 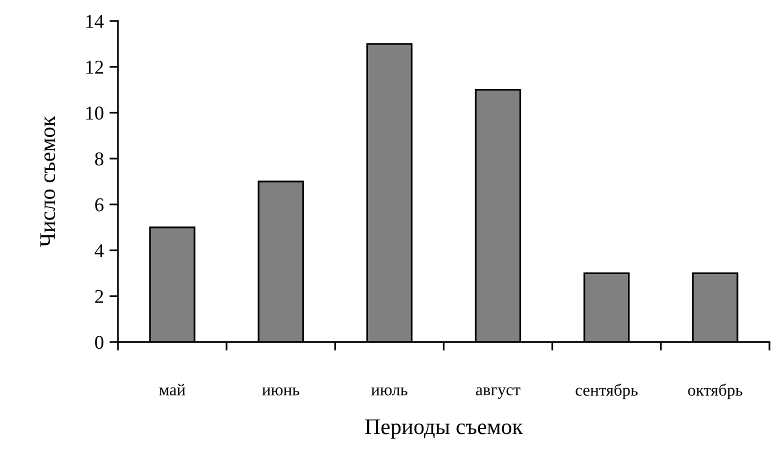 What do you see at coordinates (99, 296) in the screenshot?
I see `y-tick-label: 2` at bounding box center [99, 296].